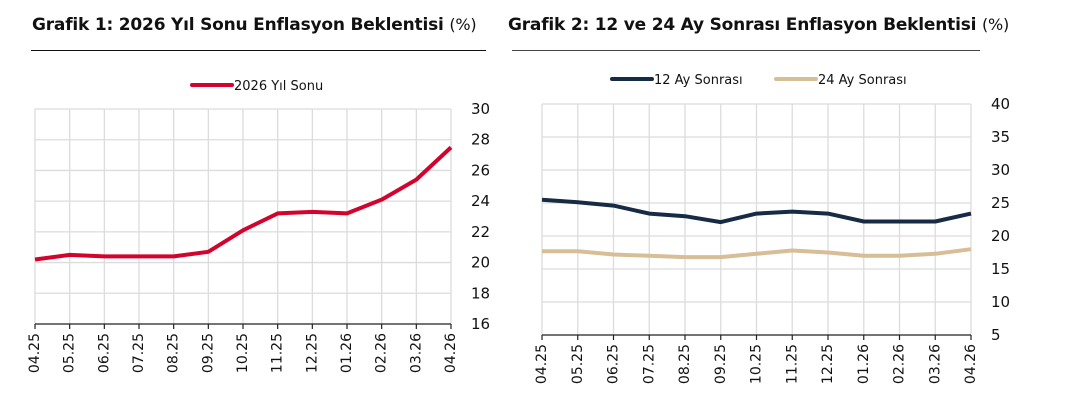  What do you see at coordinates (278, 86) in the screenshot?
I see `legend-label-1: 2026 Yıl Sonu` at bounding box center [278, 86].